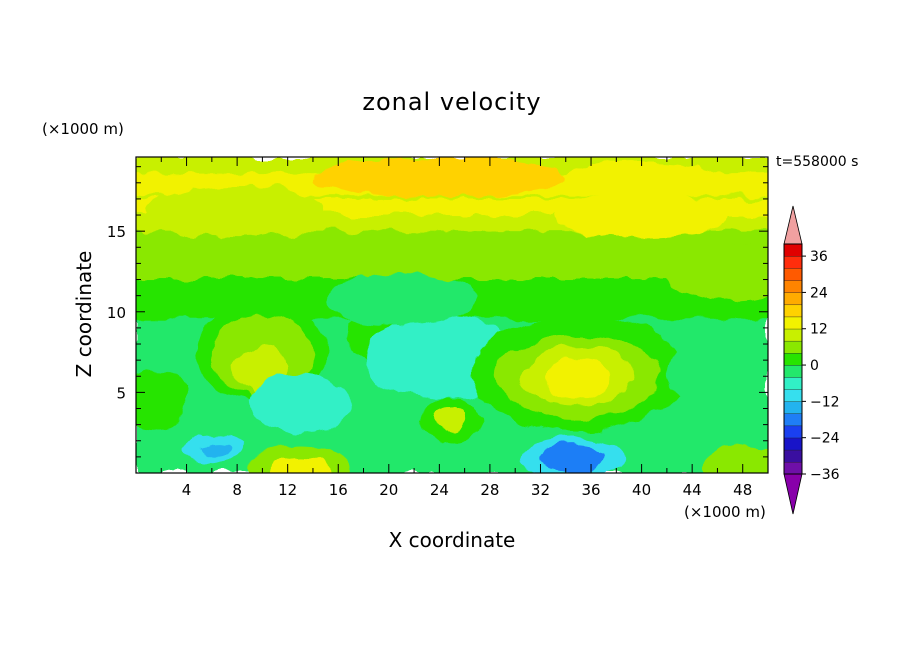 The height and width of the screenshot is (654, 904). Describe the element at coordinates (725, 512) in the screenshot. I see `x-axis-unit: (×1000 m)` at that location.